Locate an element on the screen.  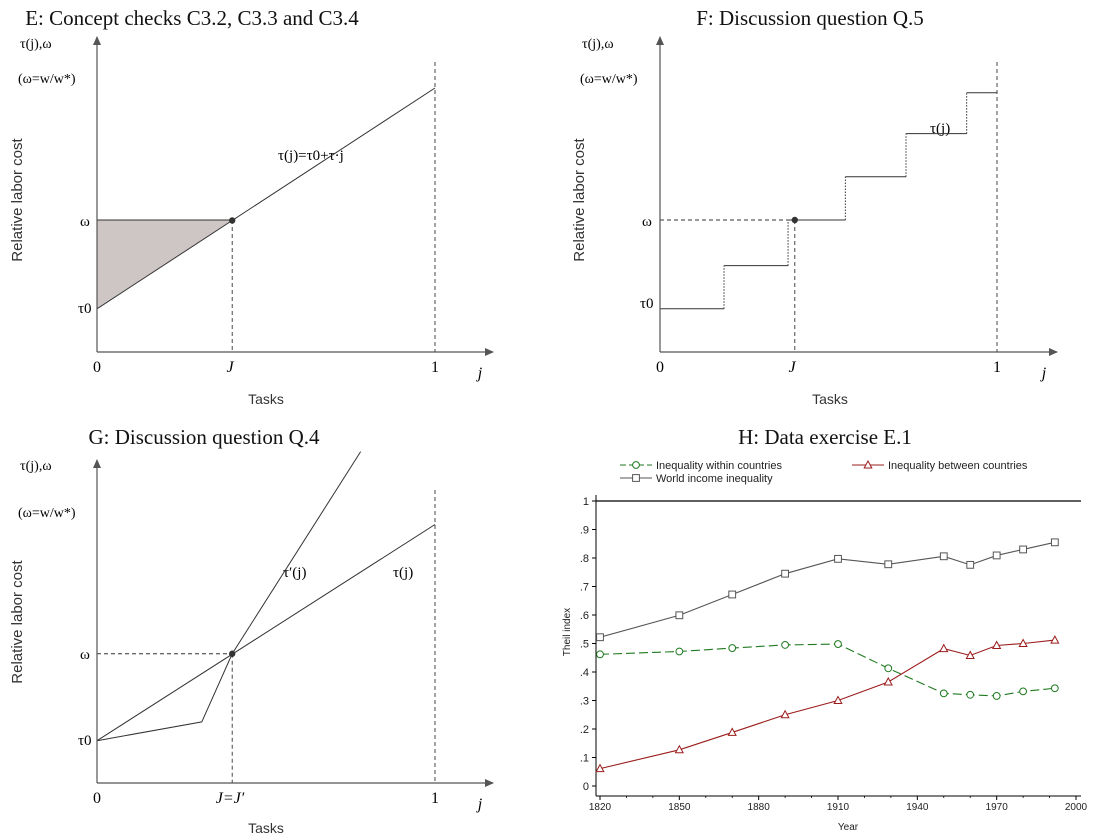
curve-tau-prime is located at coordinates (229, 596).